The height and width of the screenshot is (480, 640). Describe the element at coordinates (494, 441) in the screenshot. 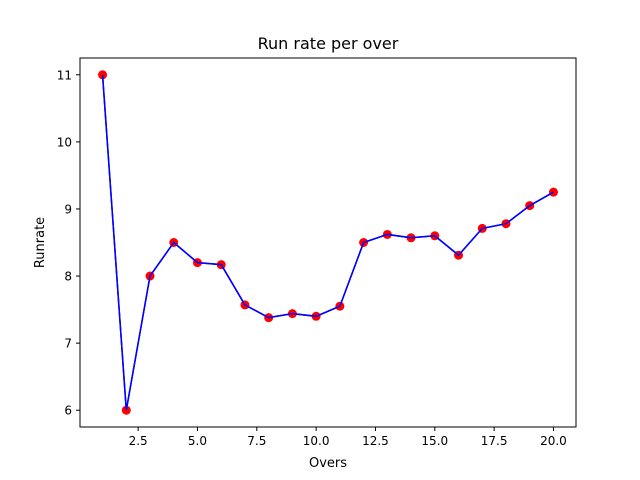

I see `x-tick-label: 17.5` at that location.